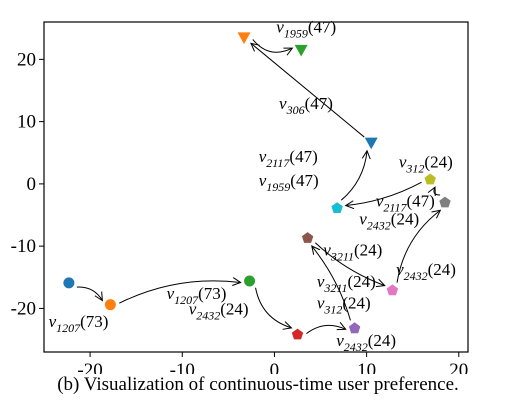 The image size is (516, 414). Describe the element at coordinates (23, 246) in the screenshot. I see `y-tick-label: -10` at that location.